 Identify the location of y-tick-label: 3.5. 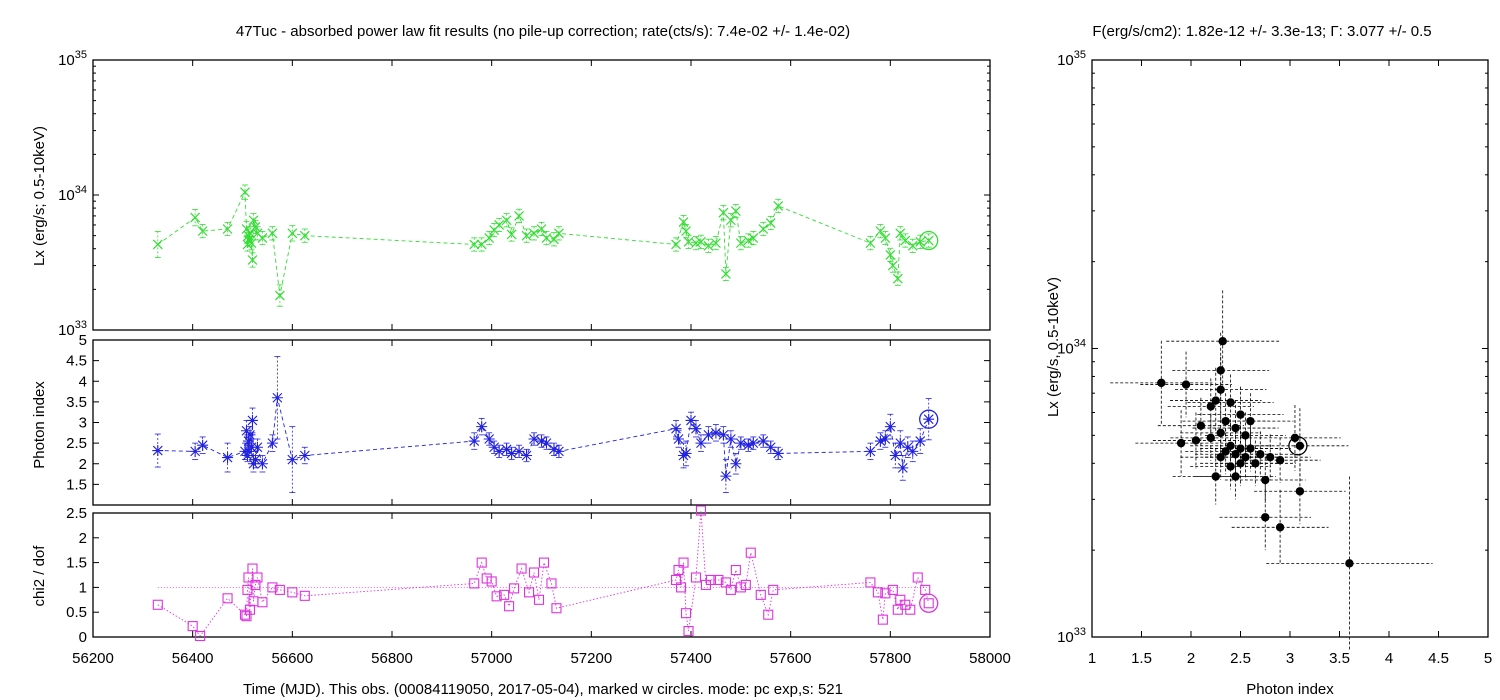
(76, 402).